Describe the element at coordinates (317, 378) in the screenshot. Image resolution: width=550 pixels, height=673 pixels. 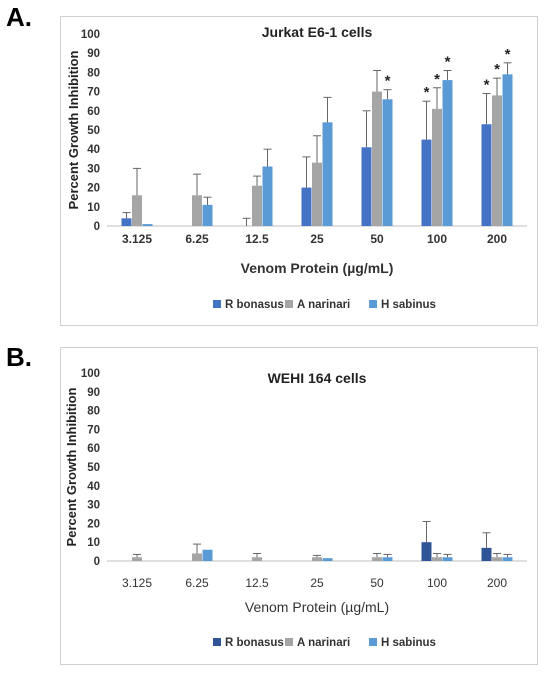
I see `chart-title: WEHI 164 cells` at that location.